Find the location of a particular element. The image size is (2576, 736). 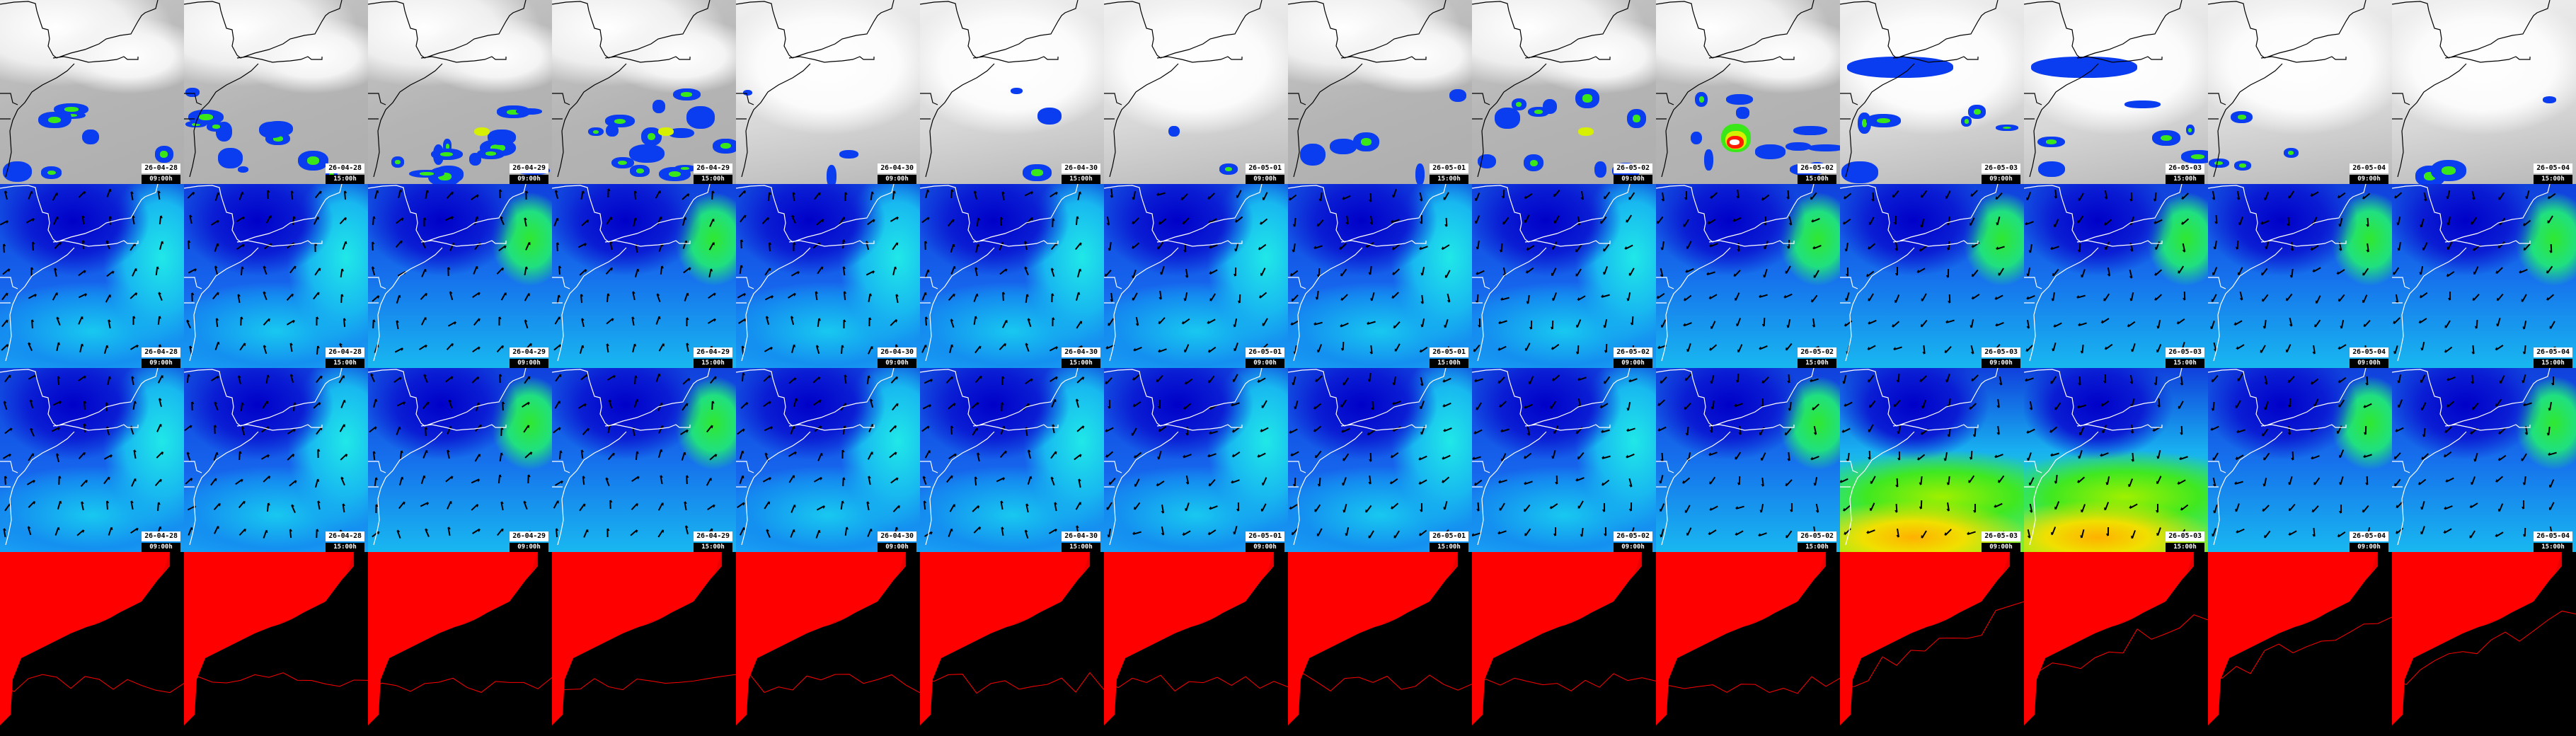

timestamp-label: 26-05-02 15:00h is located at coordinates (1817, 173).